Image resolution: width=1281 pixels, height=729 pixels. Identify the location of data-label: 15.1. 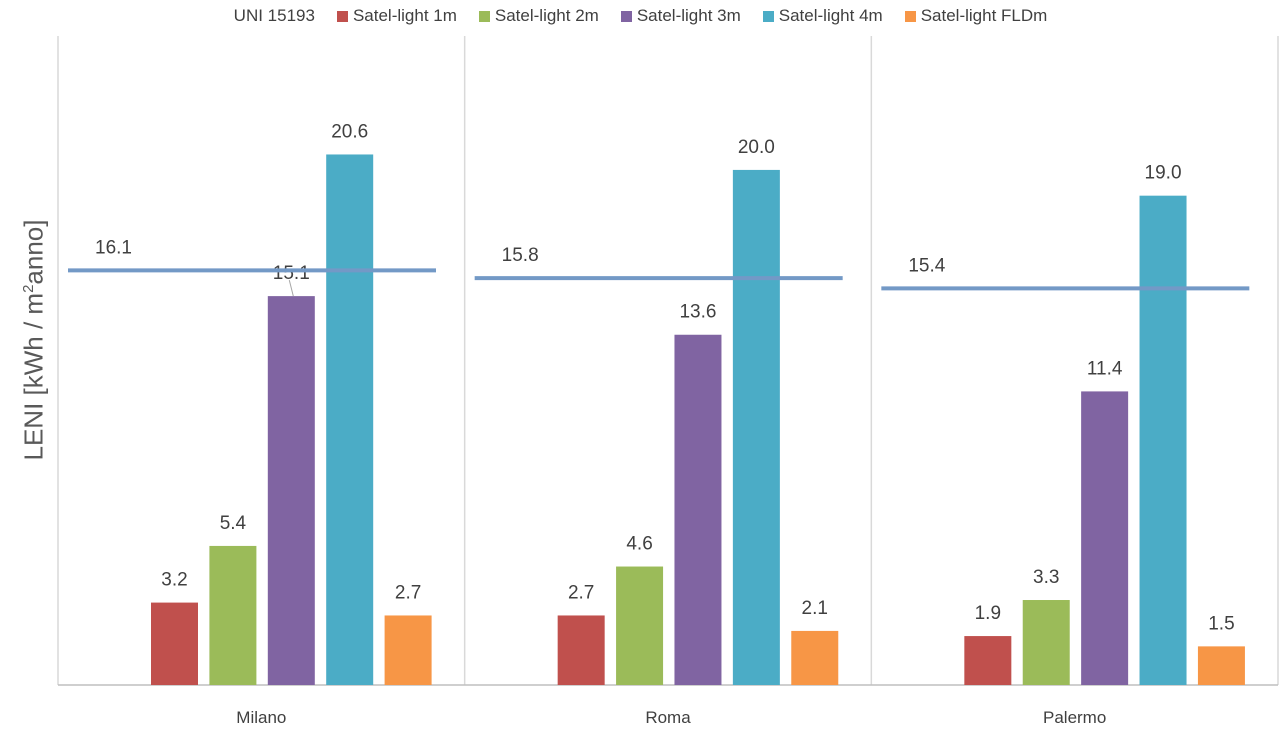
(291, 273).